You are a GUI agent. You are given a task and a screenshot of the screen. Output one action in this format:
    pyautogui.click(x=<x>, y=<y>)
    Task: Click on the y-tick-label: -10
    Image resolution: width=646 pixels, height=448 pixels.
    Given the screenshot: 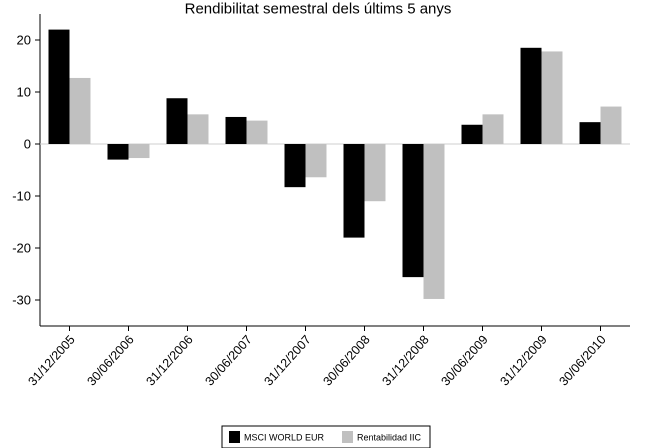 What is the action you would take?
    pyautogui.click(x=21, y=196)
    